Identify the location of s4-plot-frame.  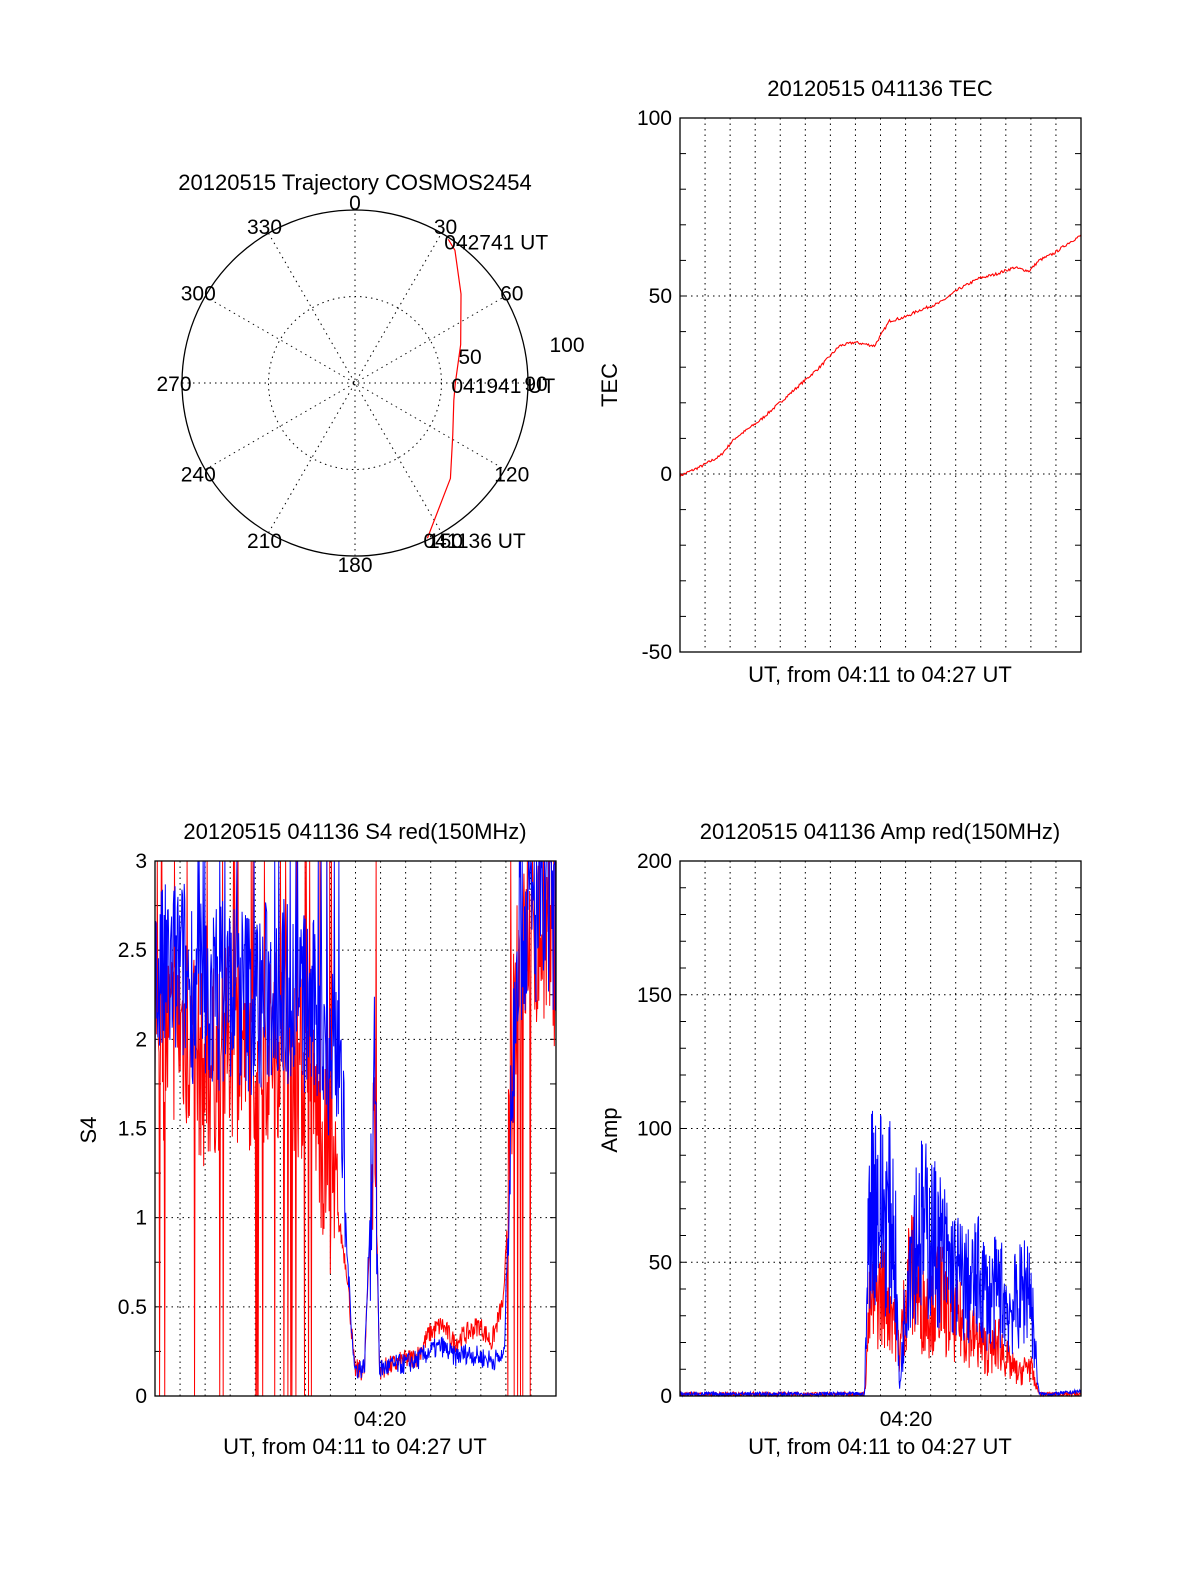
(355, 1128).